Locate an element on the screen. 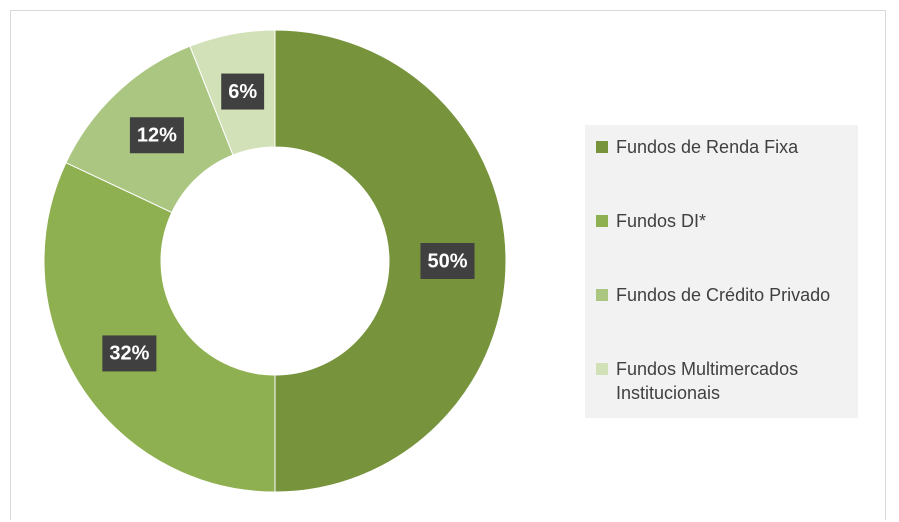  legend-item: Fundos de Renda Fixa is located at coordinates (723, 172).